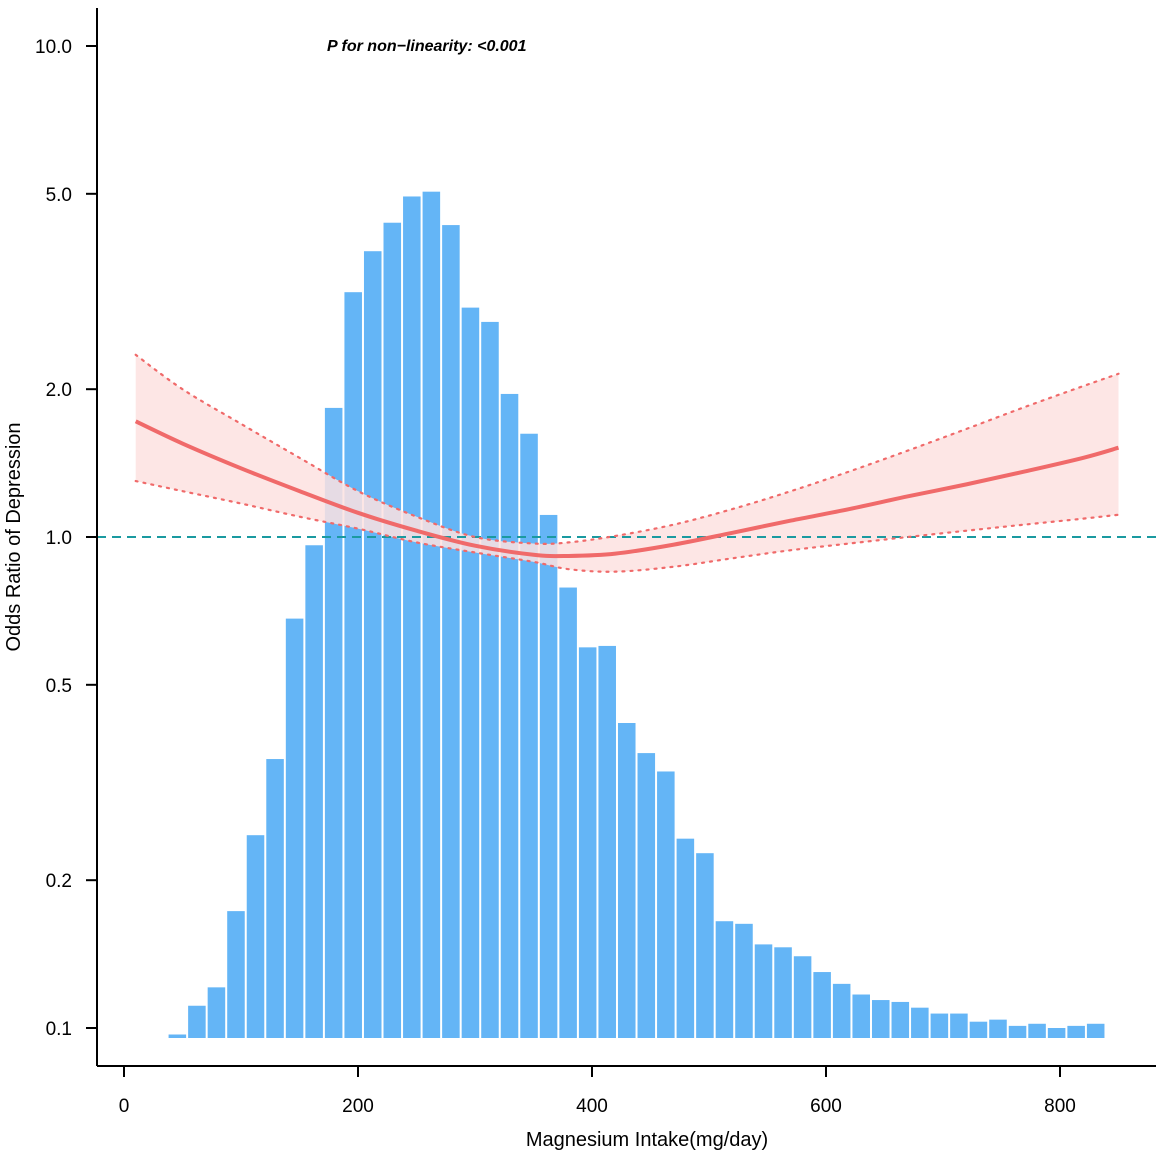 This screenshot has width=1164, height=1158. I want to click on y-tick-label: 0.2, so click(59, 881).